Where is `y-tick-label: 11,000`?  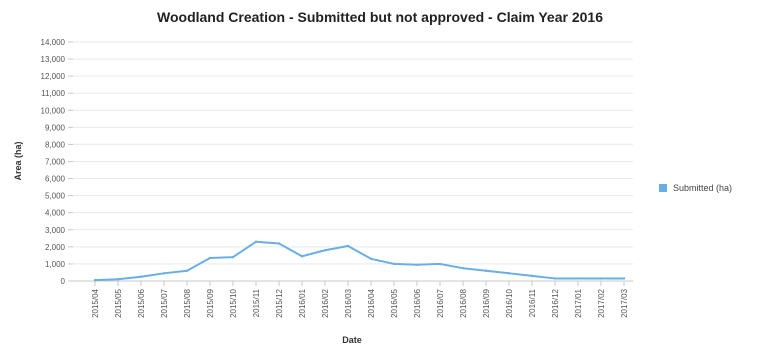 y-tick-label: 11,000 is located at coordinates (53, 93).